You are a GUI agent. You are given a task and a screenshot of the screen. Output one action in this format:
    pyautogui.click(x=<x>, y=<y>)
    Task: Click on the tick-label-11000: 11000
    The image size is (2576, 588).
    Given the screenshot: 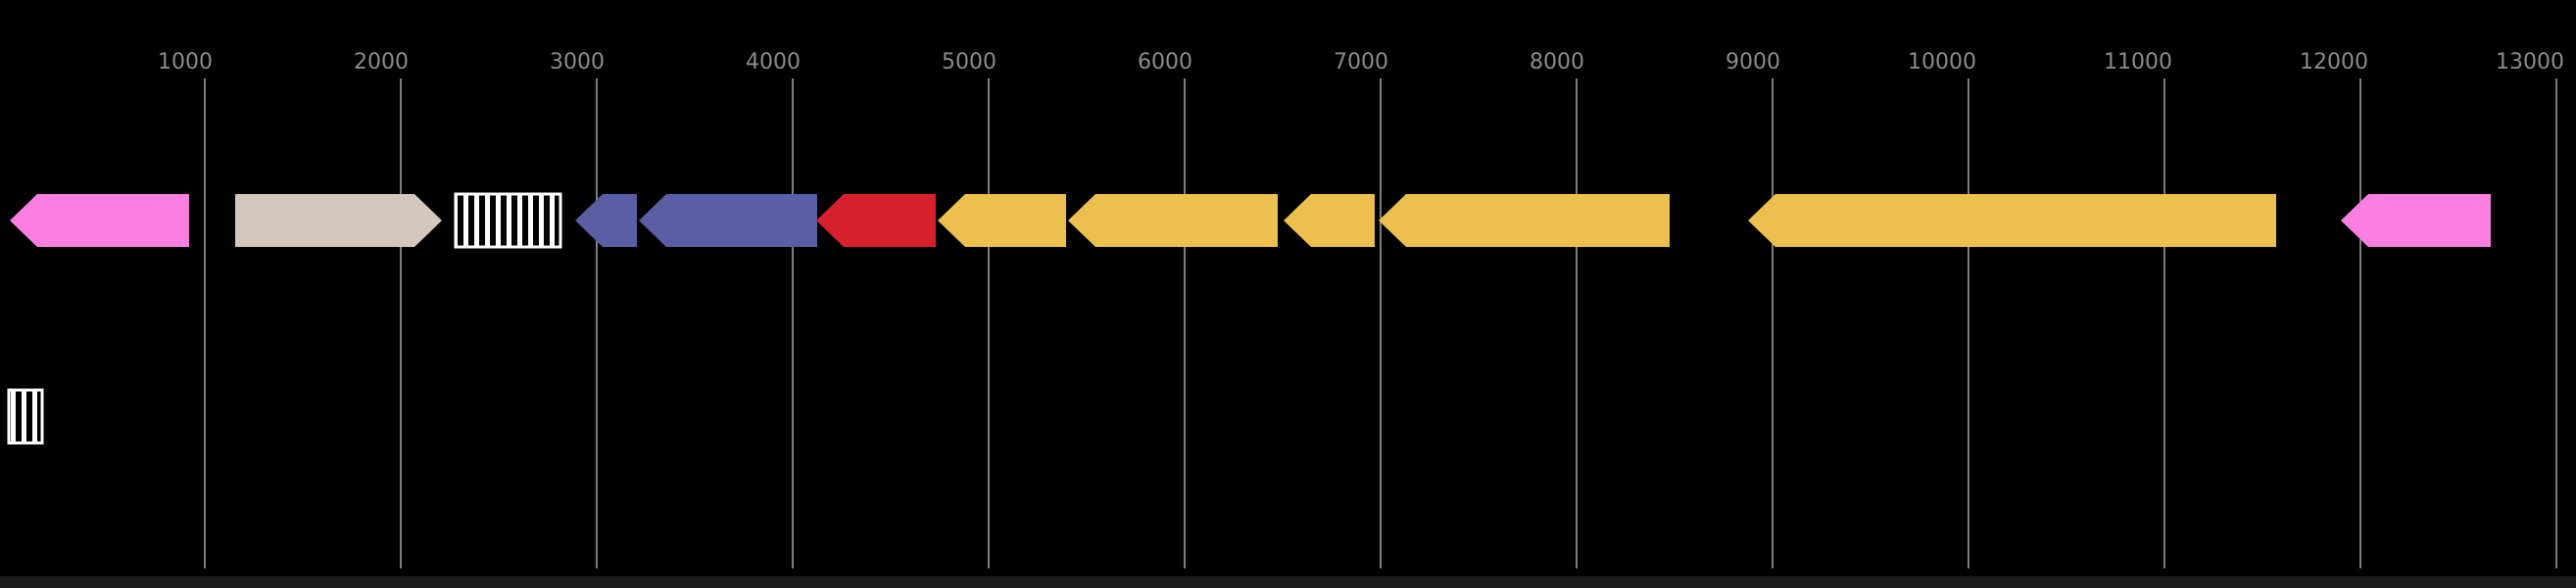 What is the action you would take?
    pyautogui.click(x=2138, y=62)
    